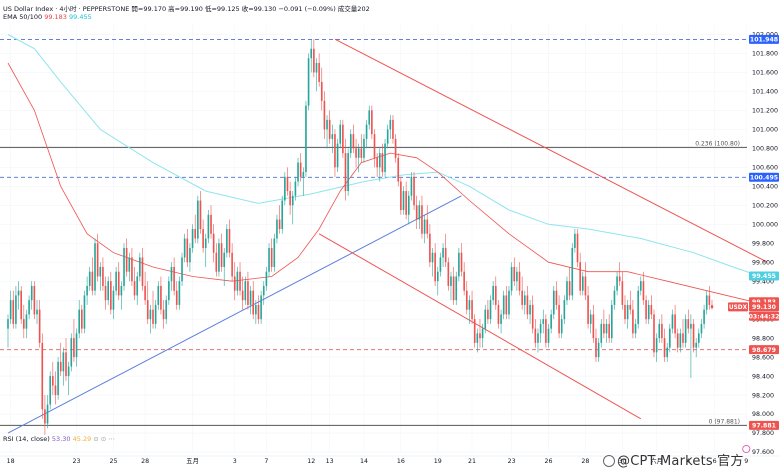  I want to click on fib-labels: 0.236 (100.80) 0 (97.881), so click(717, 282).